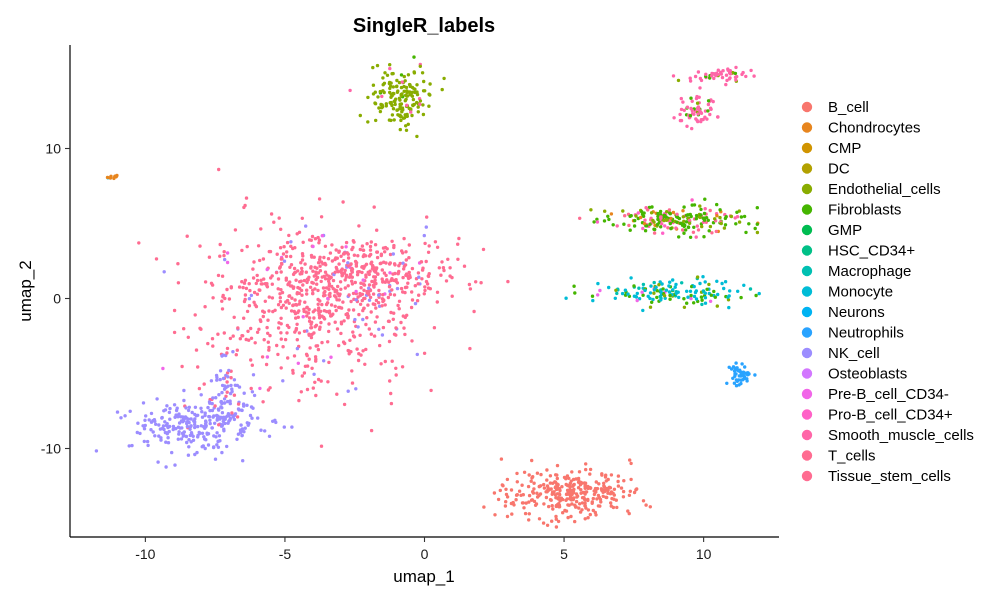  I want to click on legend-key-neutrophils, so click(807, 332).